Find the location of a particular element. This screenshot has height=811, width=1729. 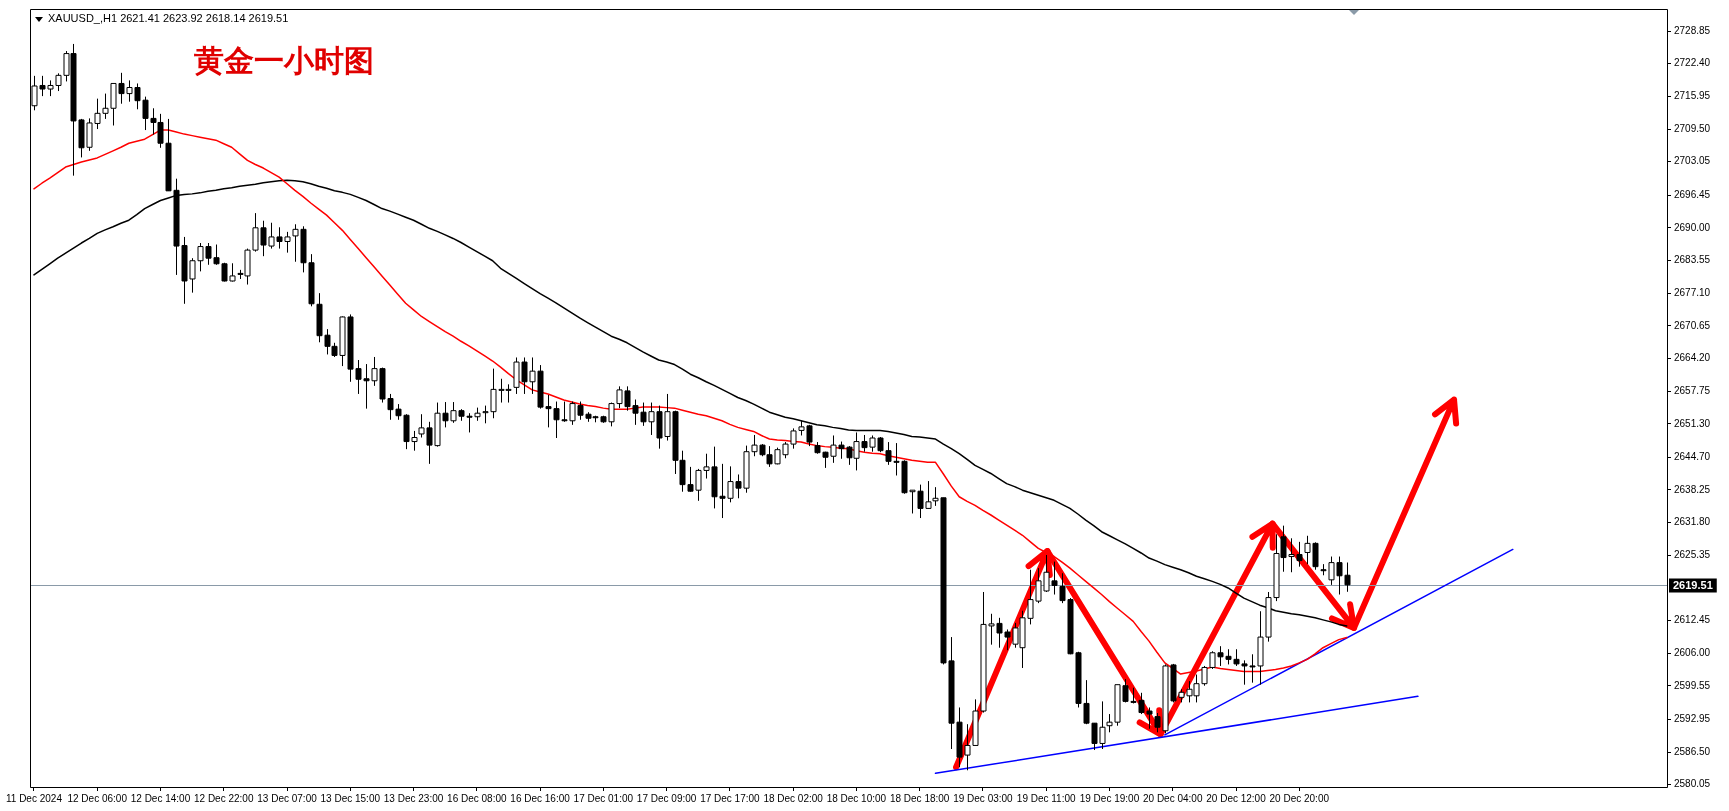

x-tick-label: 17 Dec 01:00 is located at coordinates (603, 798).